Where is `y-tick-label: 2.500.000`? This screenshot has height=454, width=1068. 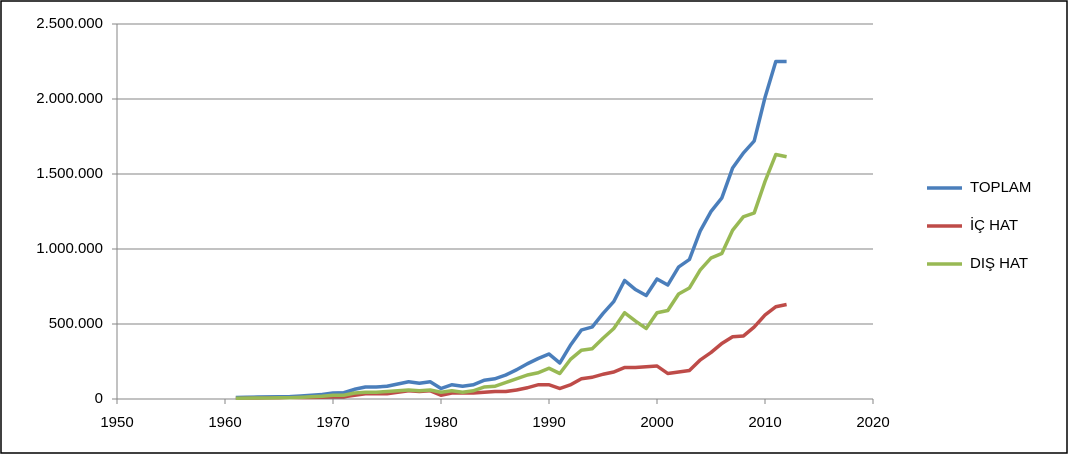 y-tick-label: 2.500.000 is located at coordinates (69, 23).